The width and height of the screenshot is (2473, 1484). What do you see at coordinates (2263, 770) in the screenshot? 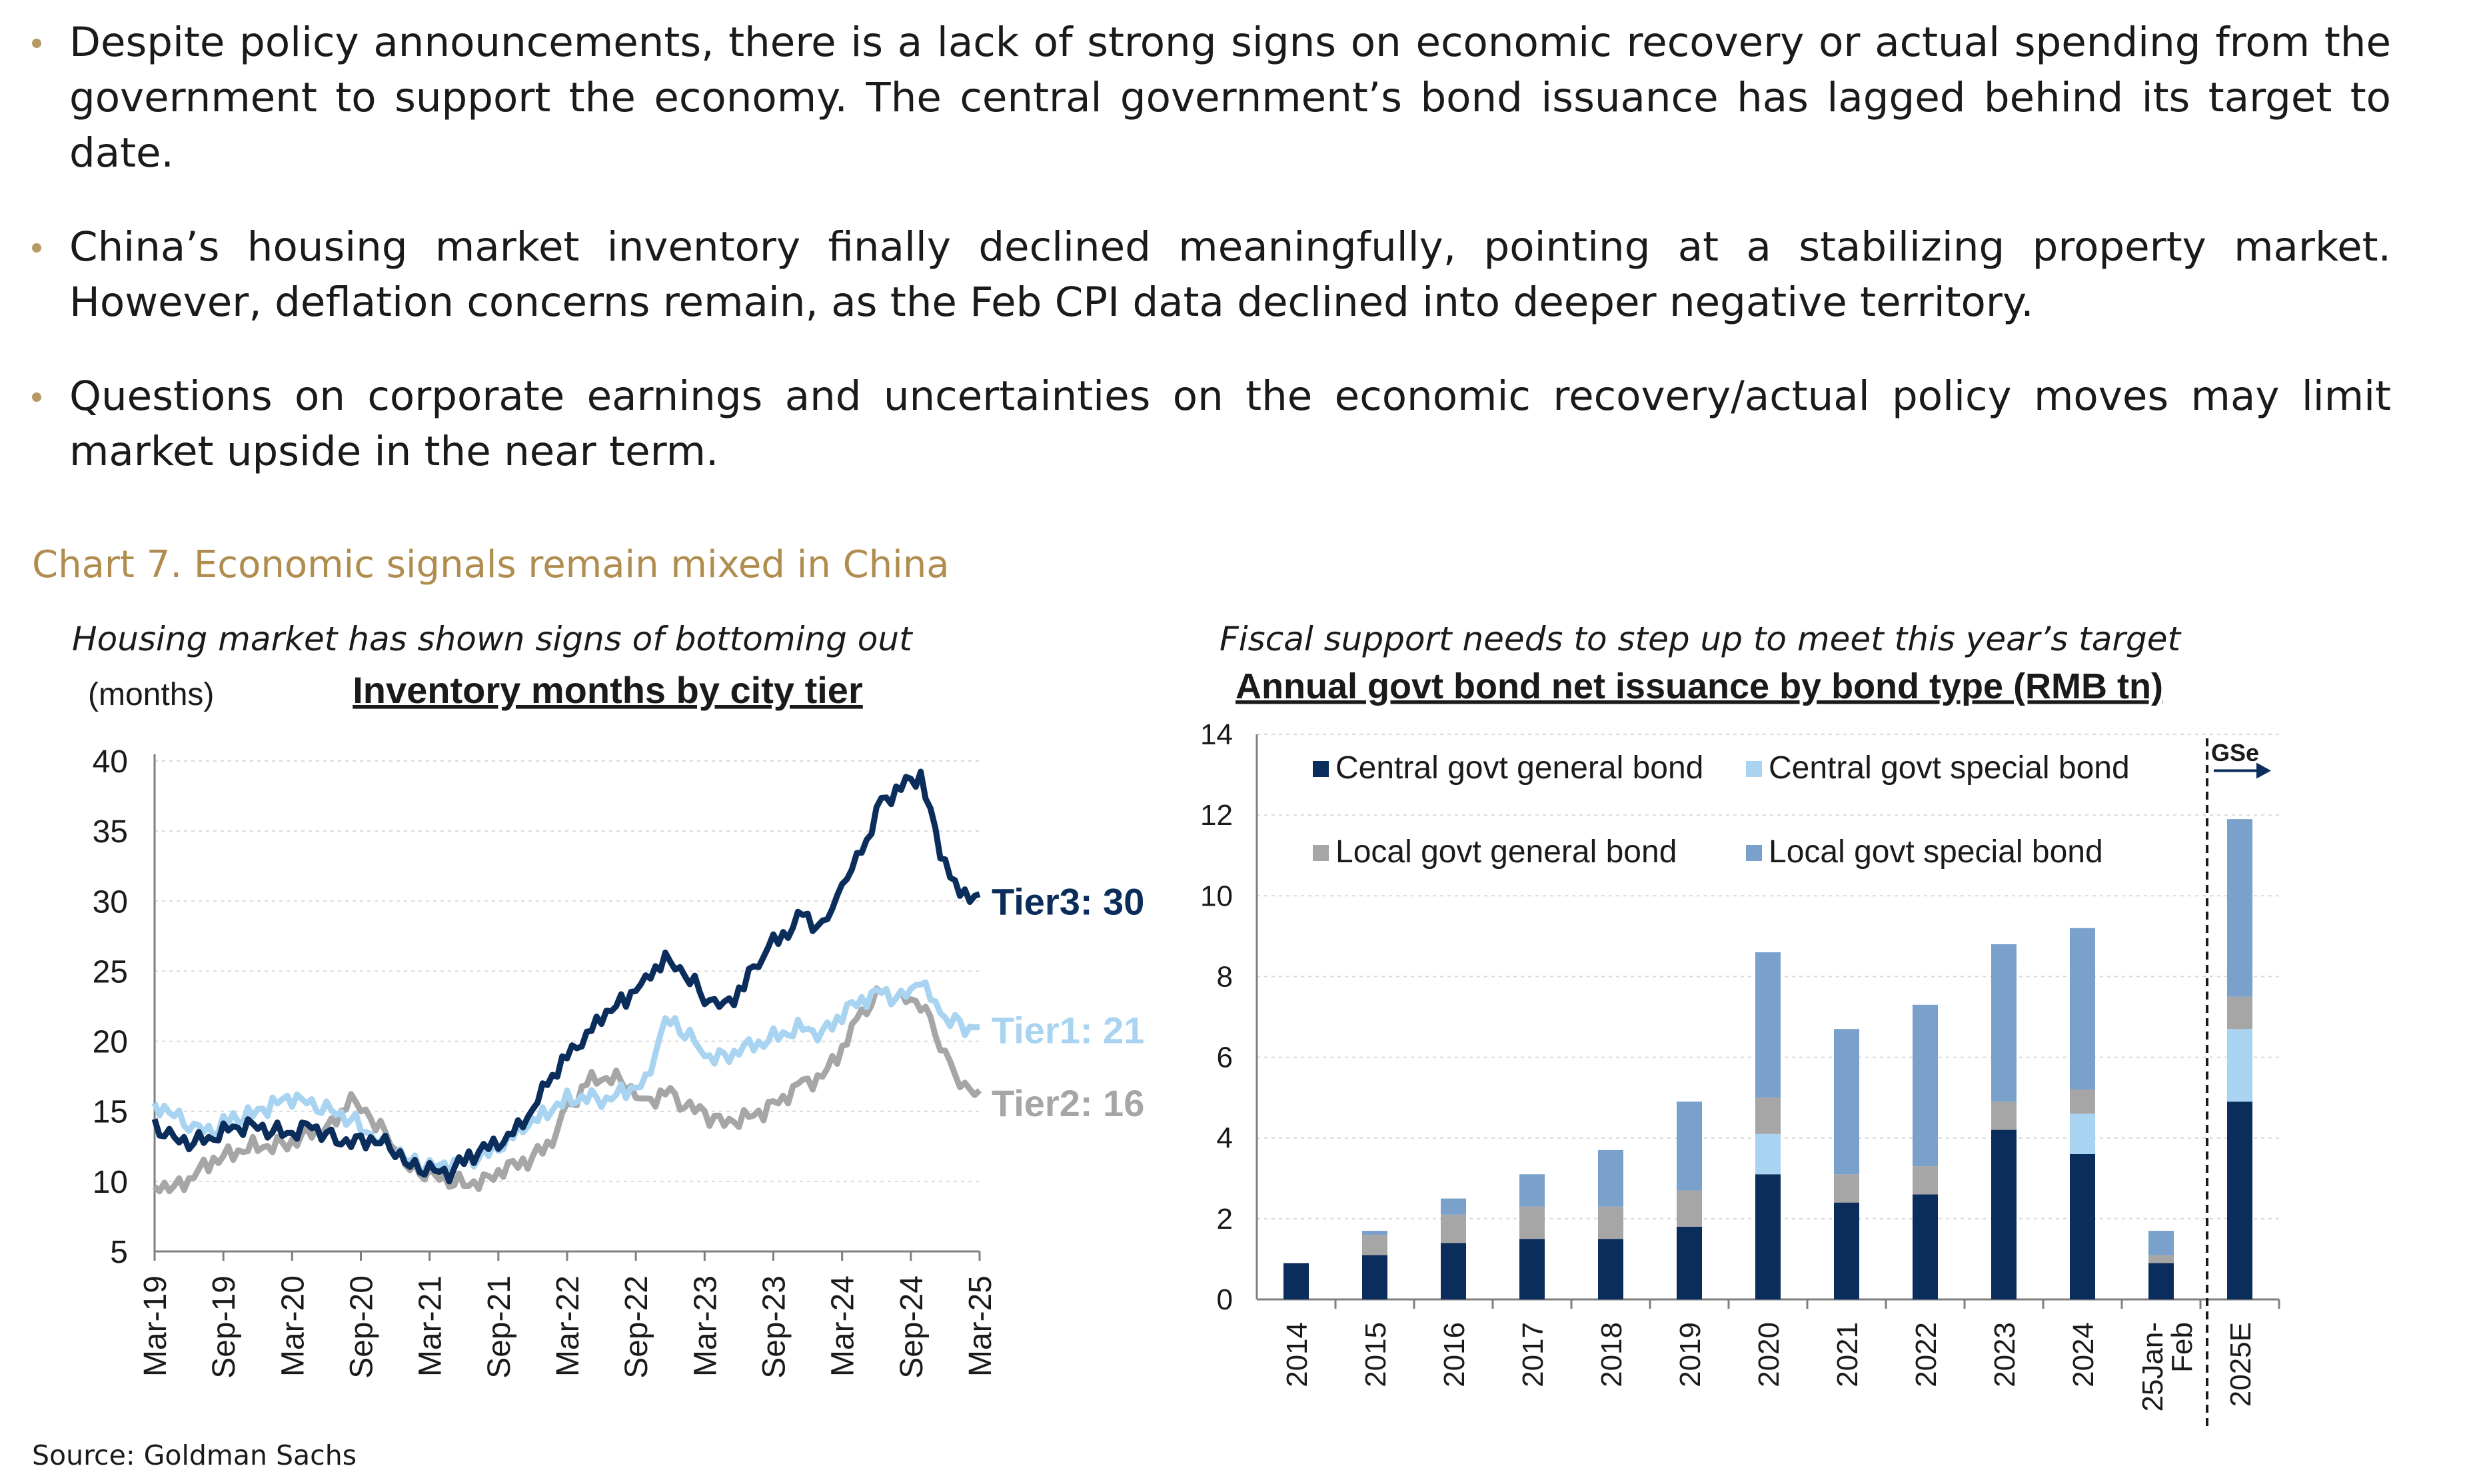
I see `arrow-head-icon` at bounding box center [2263, 770].